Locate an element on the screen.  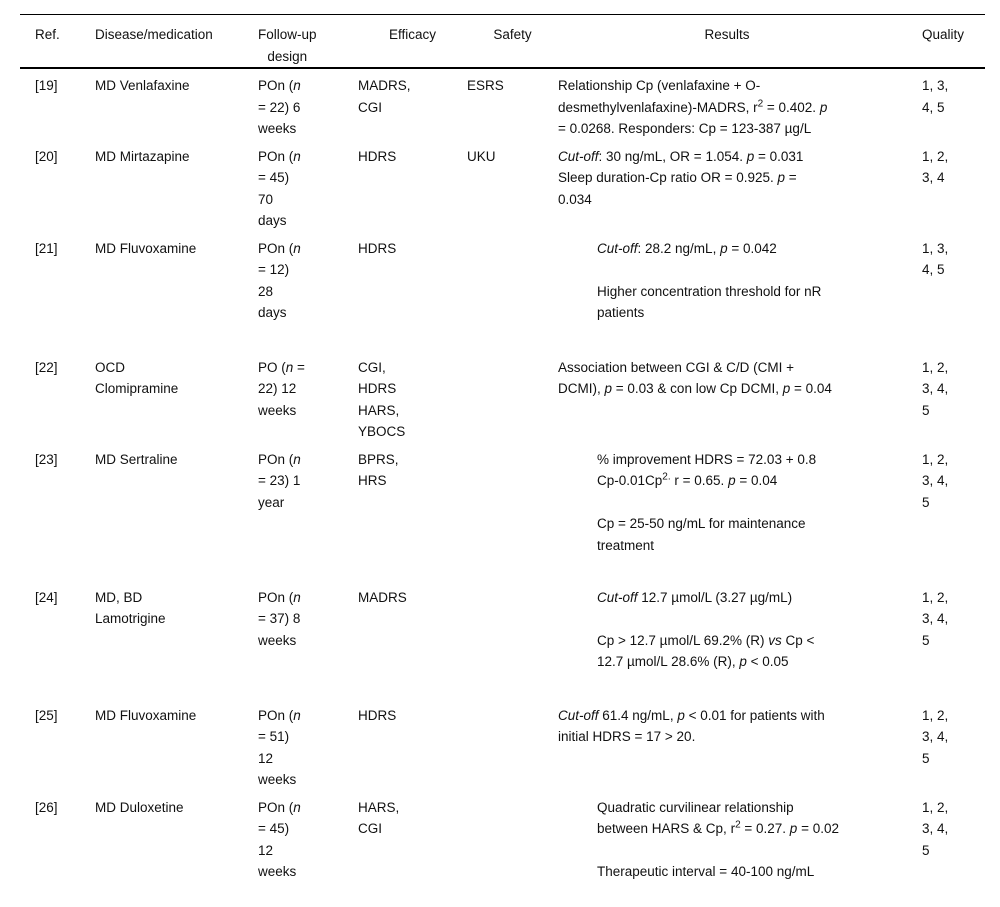
disease-cell: MD Venlafaxine is located at coordinates (142, 85).